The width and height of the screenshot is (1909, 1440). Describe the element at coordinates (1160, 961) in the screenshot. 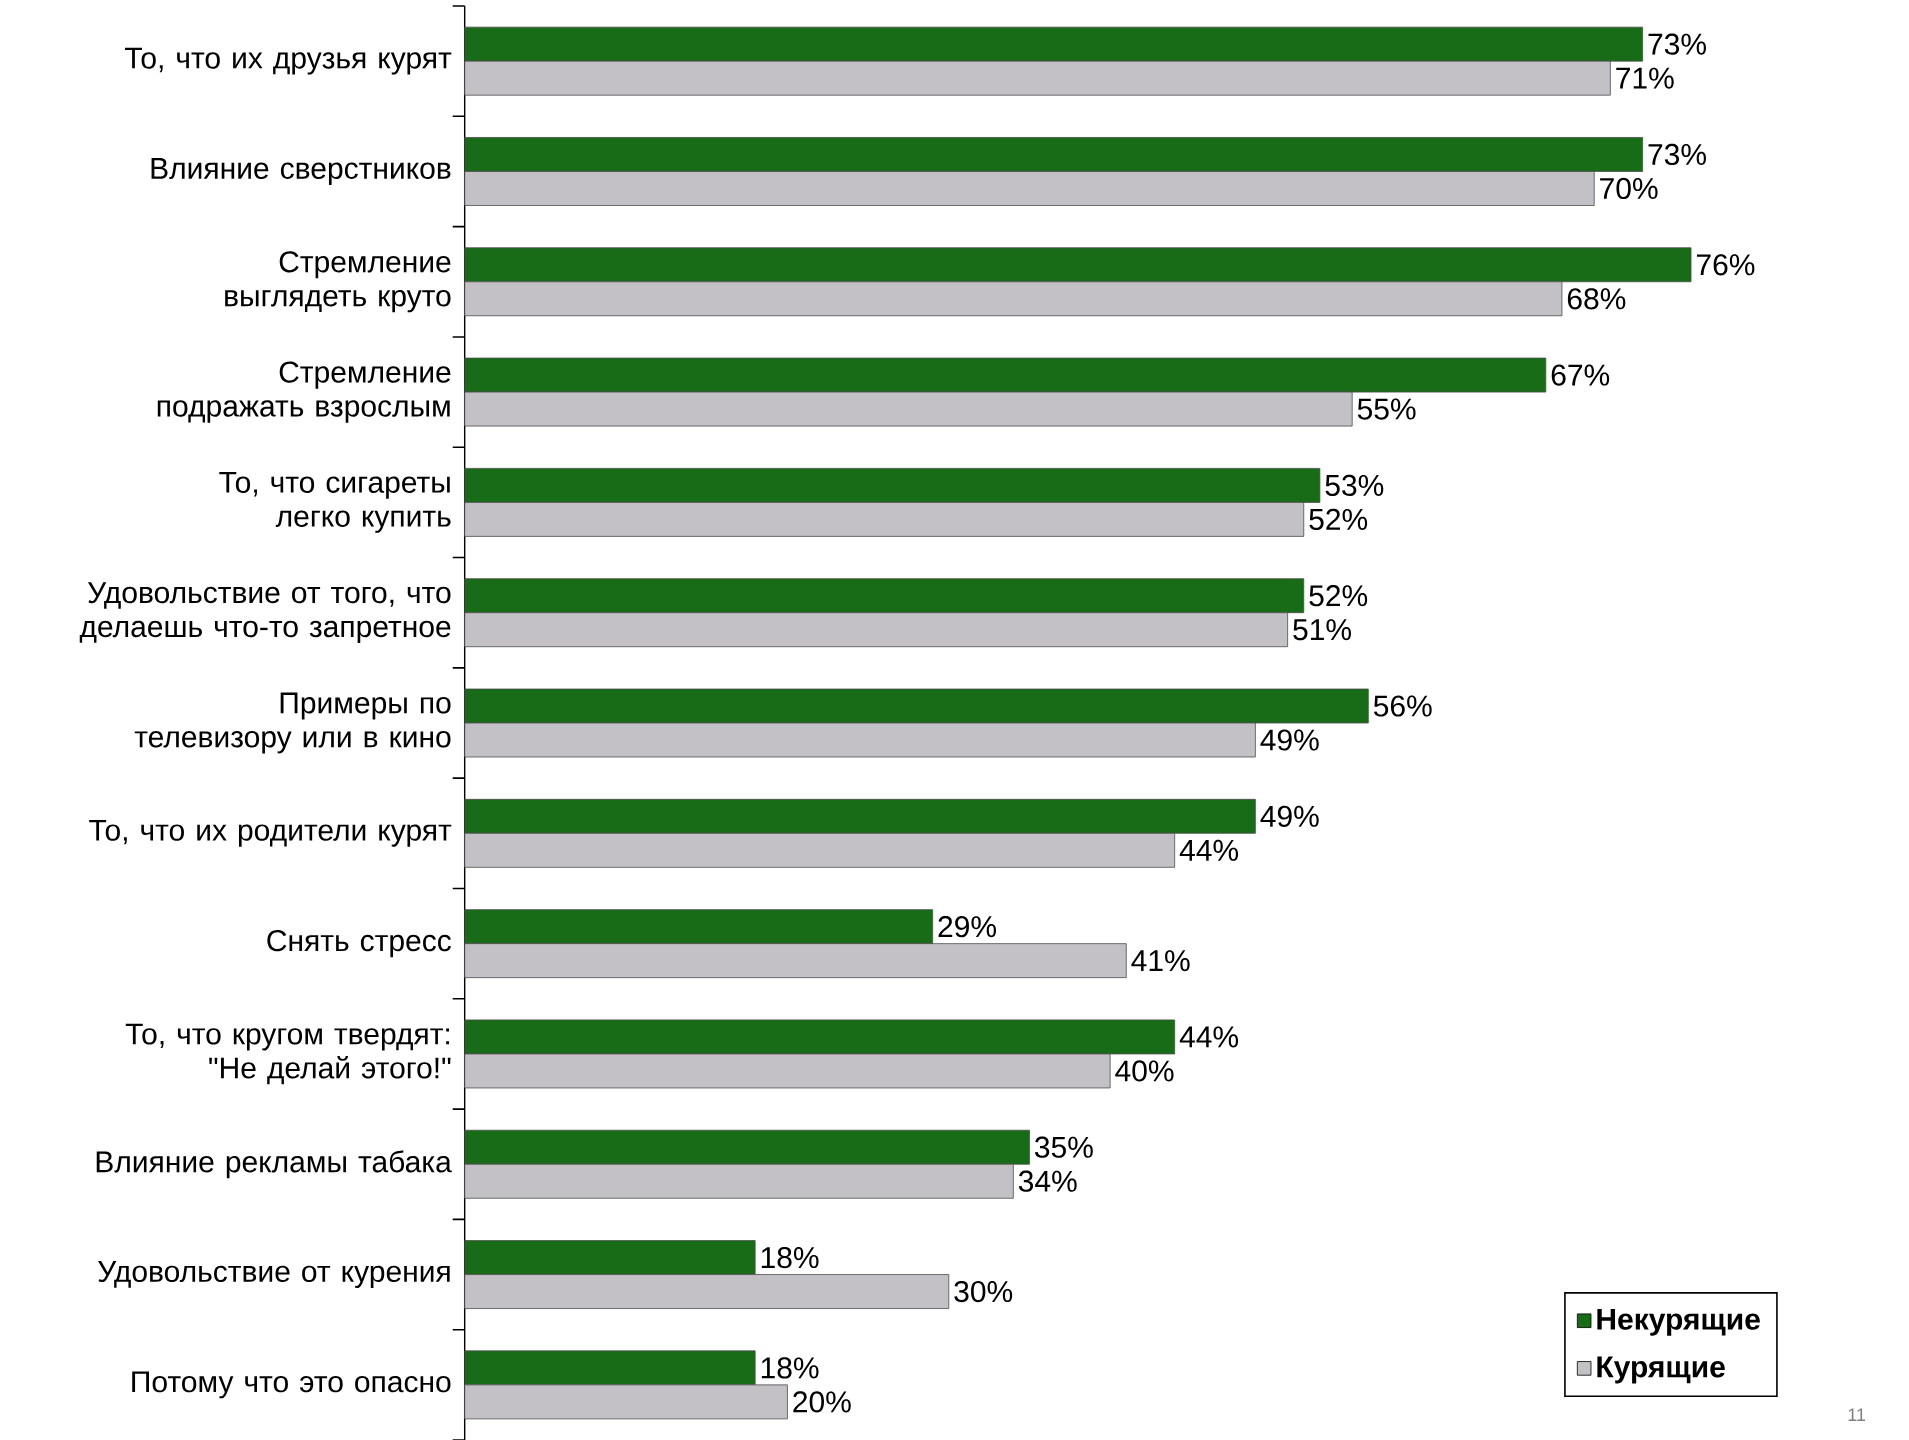

I see `data-label: 41%` at that location.